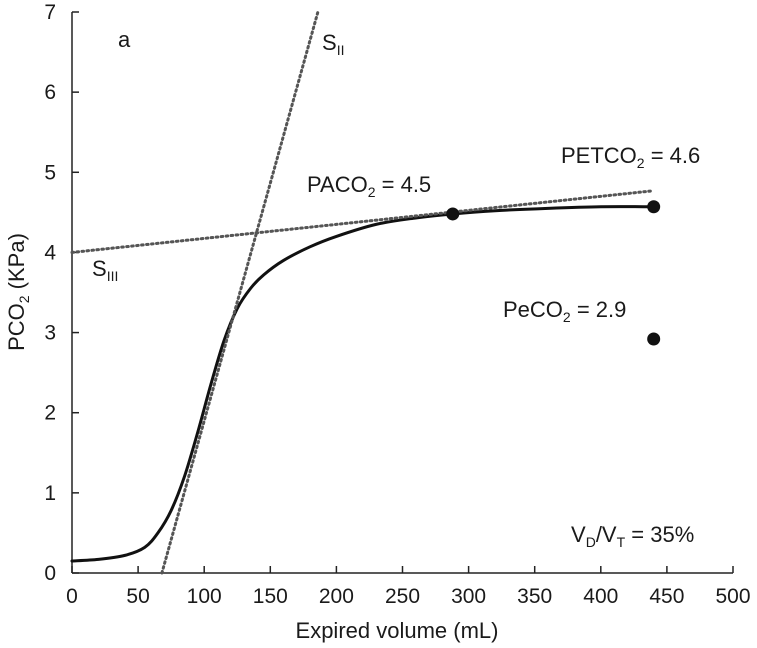  What do you see at coordinates (270, 596) in the screenshot?
I see `x-tick-label: 150` at bounding box center [270, 596].